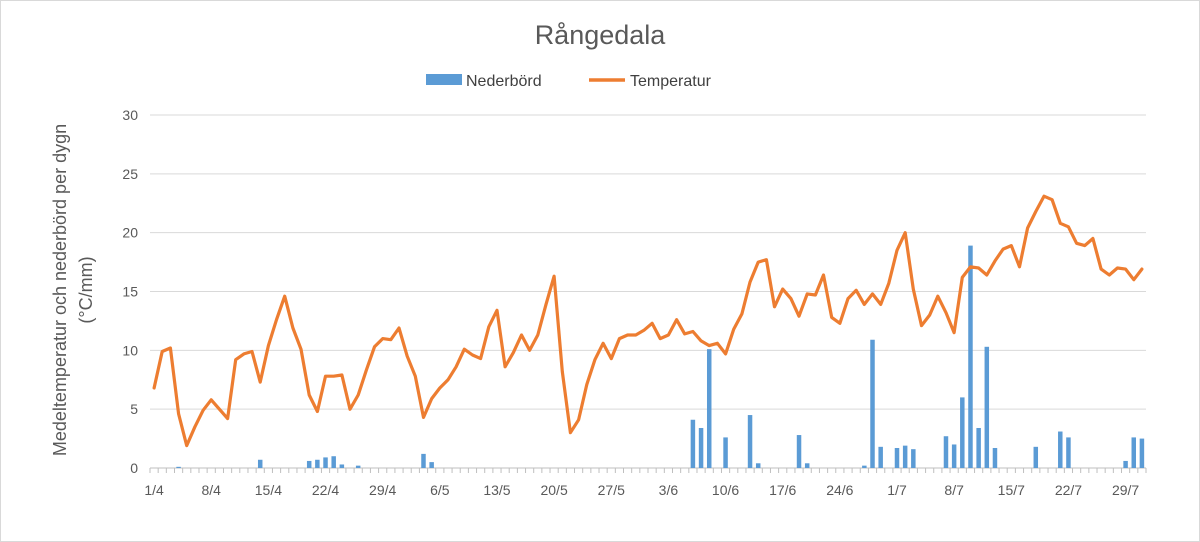 The width and height of the screenshot is (1200, 542). What do you see at coordinates (725, 490) in the screenshot?
I see `x-tick-label: 10/6` at bounding box center [725, 490].